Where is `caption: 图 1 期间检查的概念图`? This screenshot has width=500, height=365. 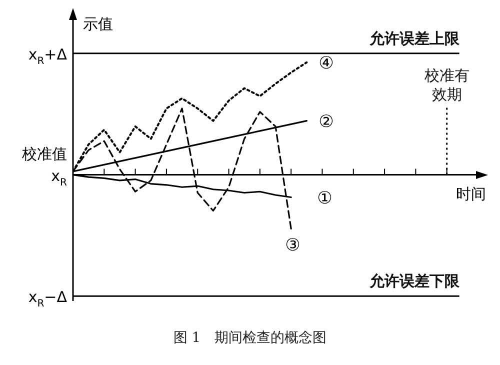 caption: 图 1 期间检查的概念图 is located at coordinates (250, 338).